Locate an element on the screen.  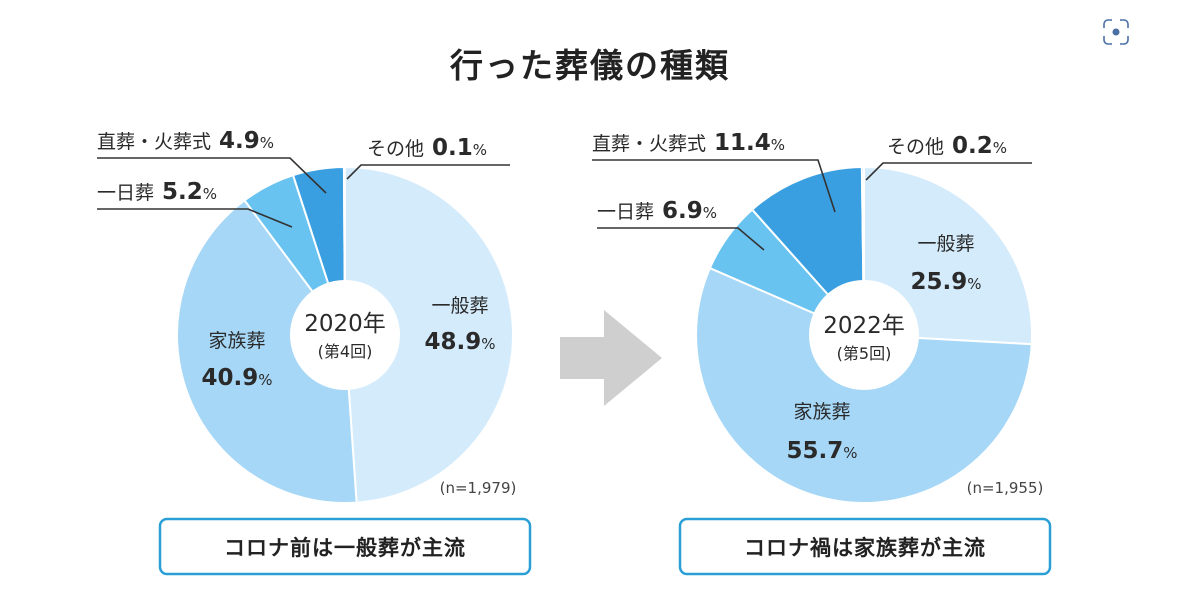
center-round-2022: (第5回) is located at coordinates (864, 353).